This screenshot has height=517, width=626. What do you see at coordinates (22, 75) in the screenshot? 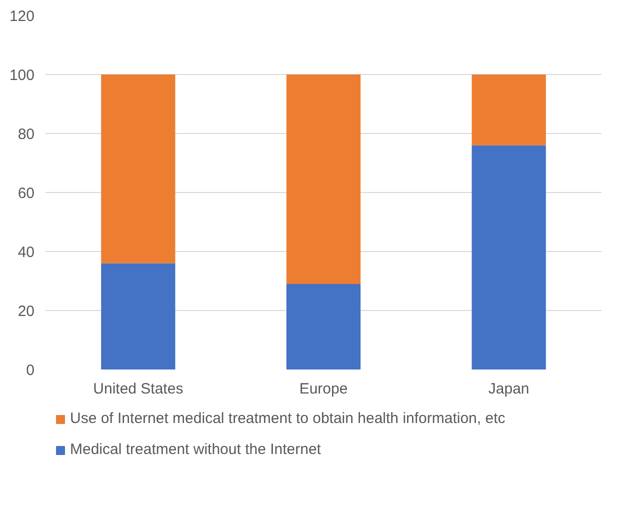
I see `y-tick-label: 100` at bounding box center [22, 75].